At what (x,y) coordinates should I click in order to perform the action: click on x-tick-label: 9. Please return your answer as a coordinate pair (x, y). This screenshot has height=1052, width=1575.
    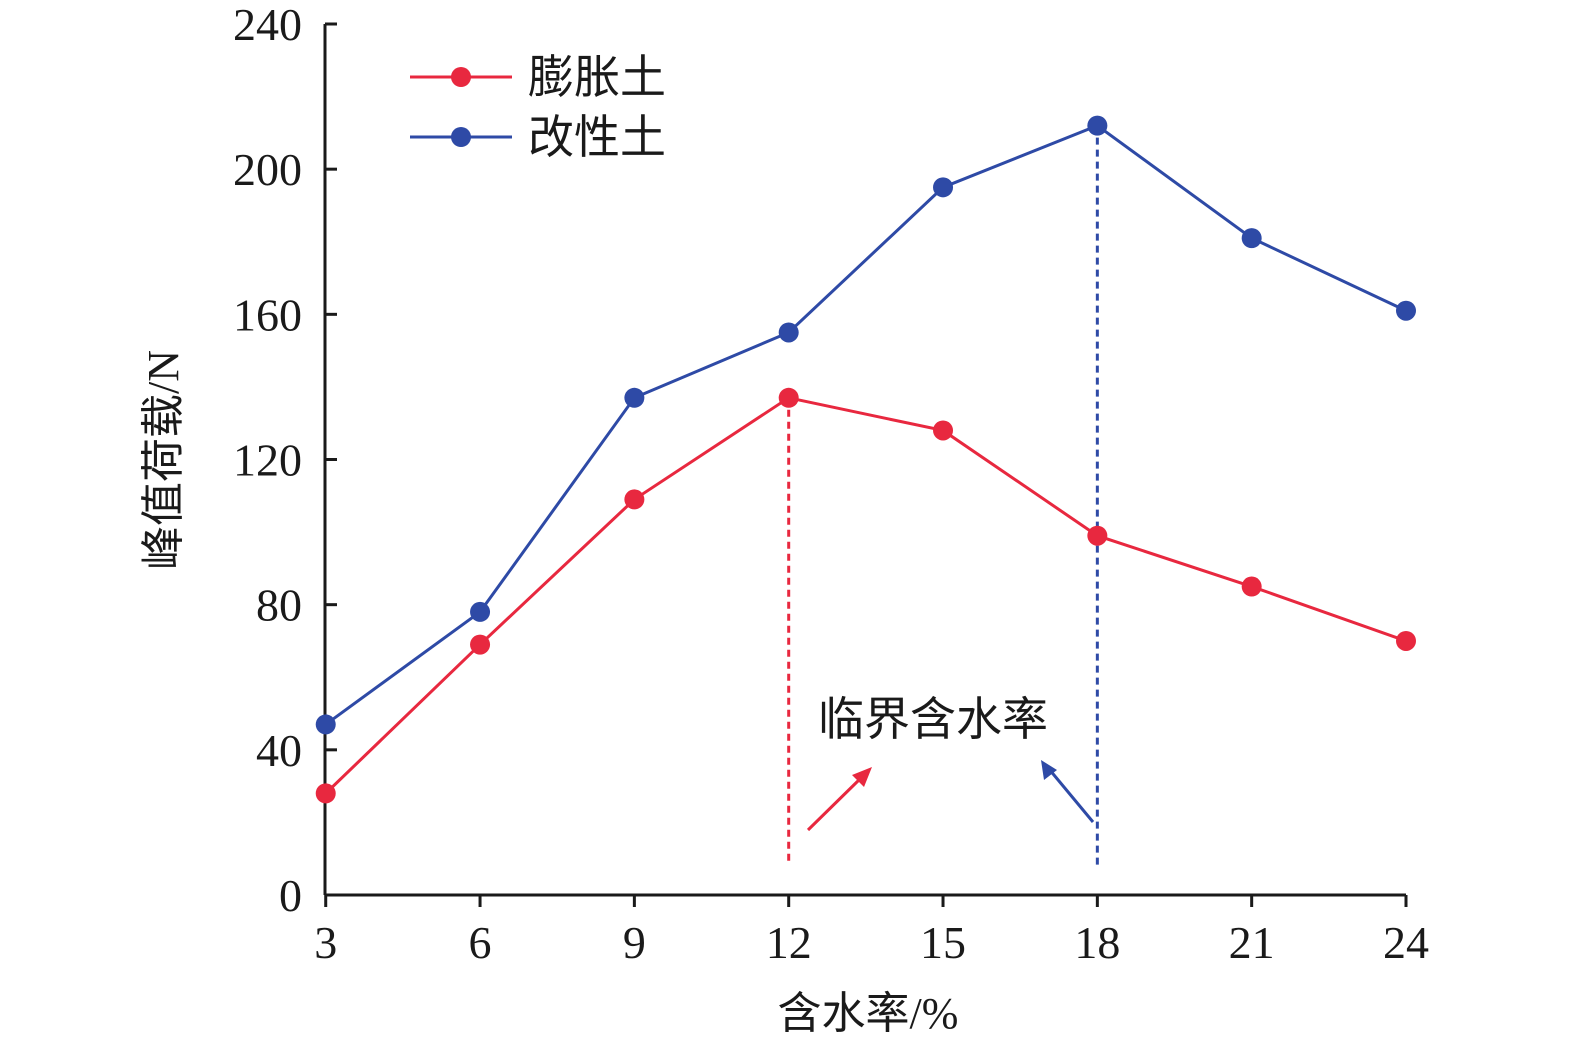
    Looking at the image, I should click on (634, 942).